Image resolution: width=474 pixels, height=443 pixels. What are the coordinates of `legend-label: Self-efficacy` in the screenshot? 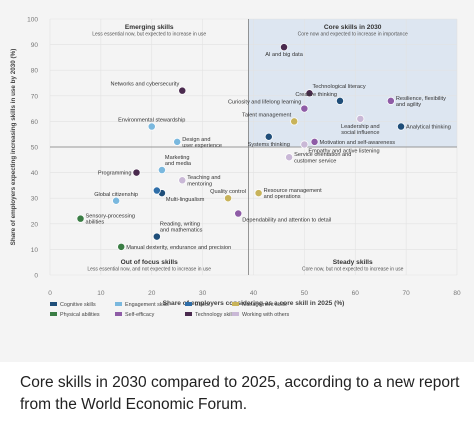 It's located at (140, 315).